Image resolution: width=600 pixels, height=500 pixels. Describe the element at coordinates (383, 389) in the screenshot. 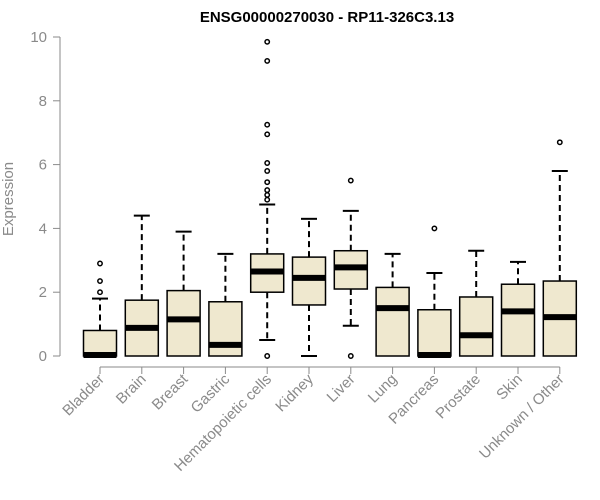

I see `x-tick-label: Lung` at that location.